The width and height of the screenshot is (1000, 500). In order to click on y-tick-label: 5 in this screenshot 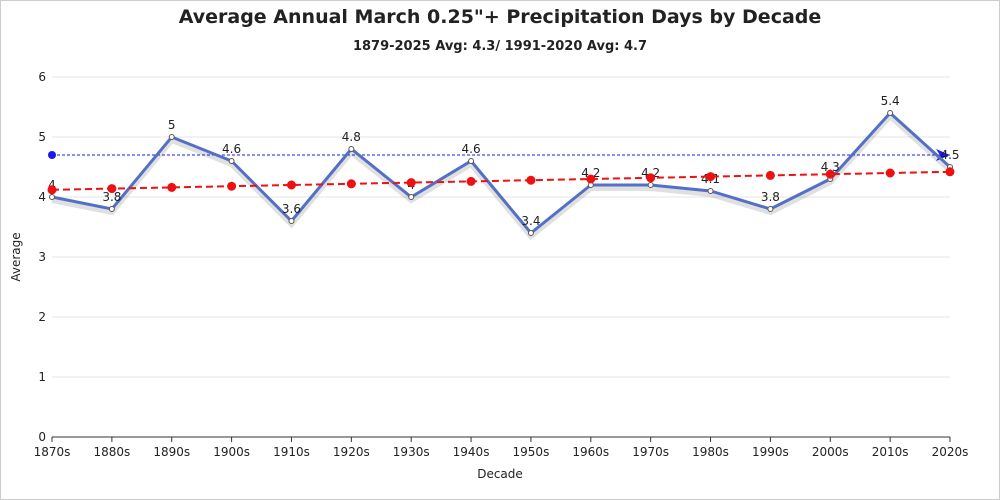, I will do `click(42, 137)`.